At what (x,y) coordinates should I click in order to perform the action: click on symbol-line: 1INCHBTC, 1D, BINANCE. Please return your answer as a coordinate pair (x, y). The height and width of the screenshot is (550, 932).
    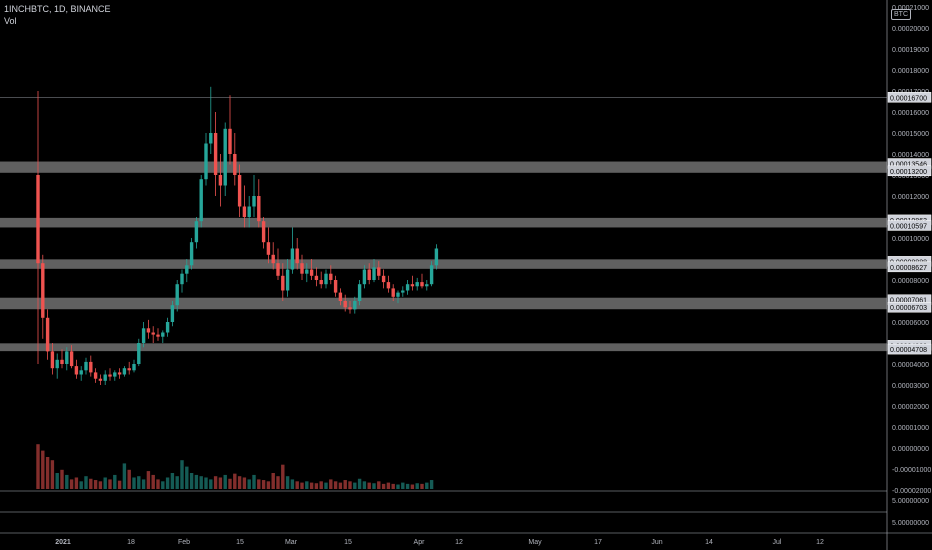
    Looking at the image, I should click on (57, 9).